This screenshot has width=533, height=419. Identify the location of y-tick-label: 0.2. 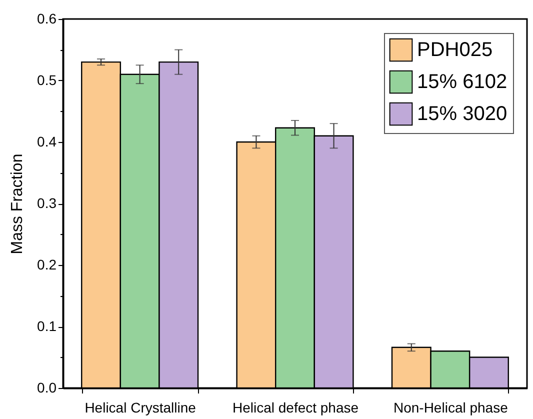
(47, 264).